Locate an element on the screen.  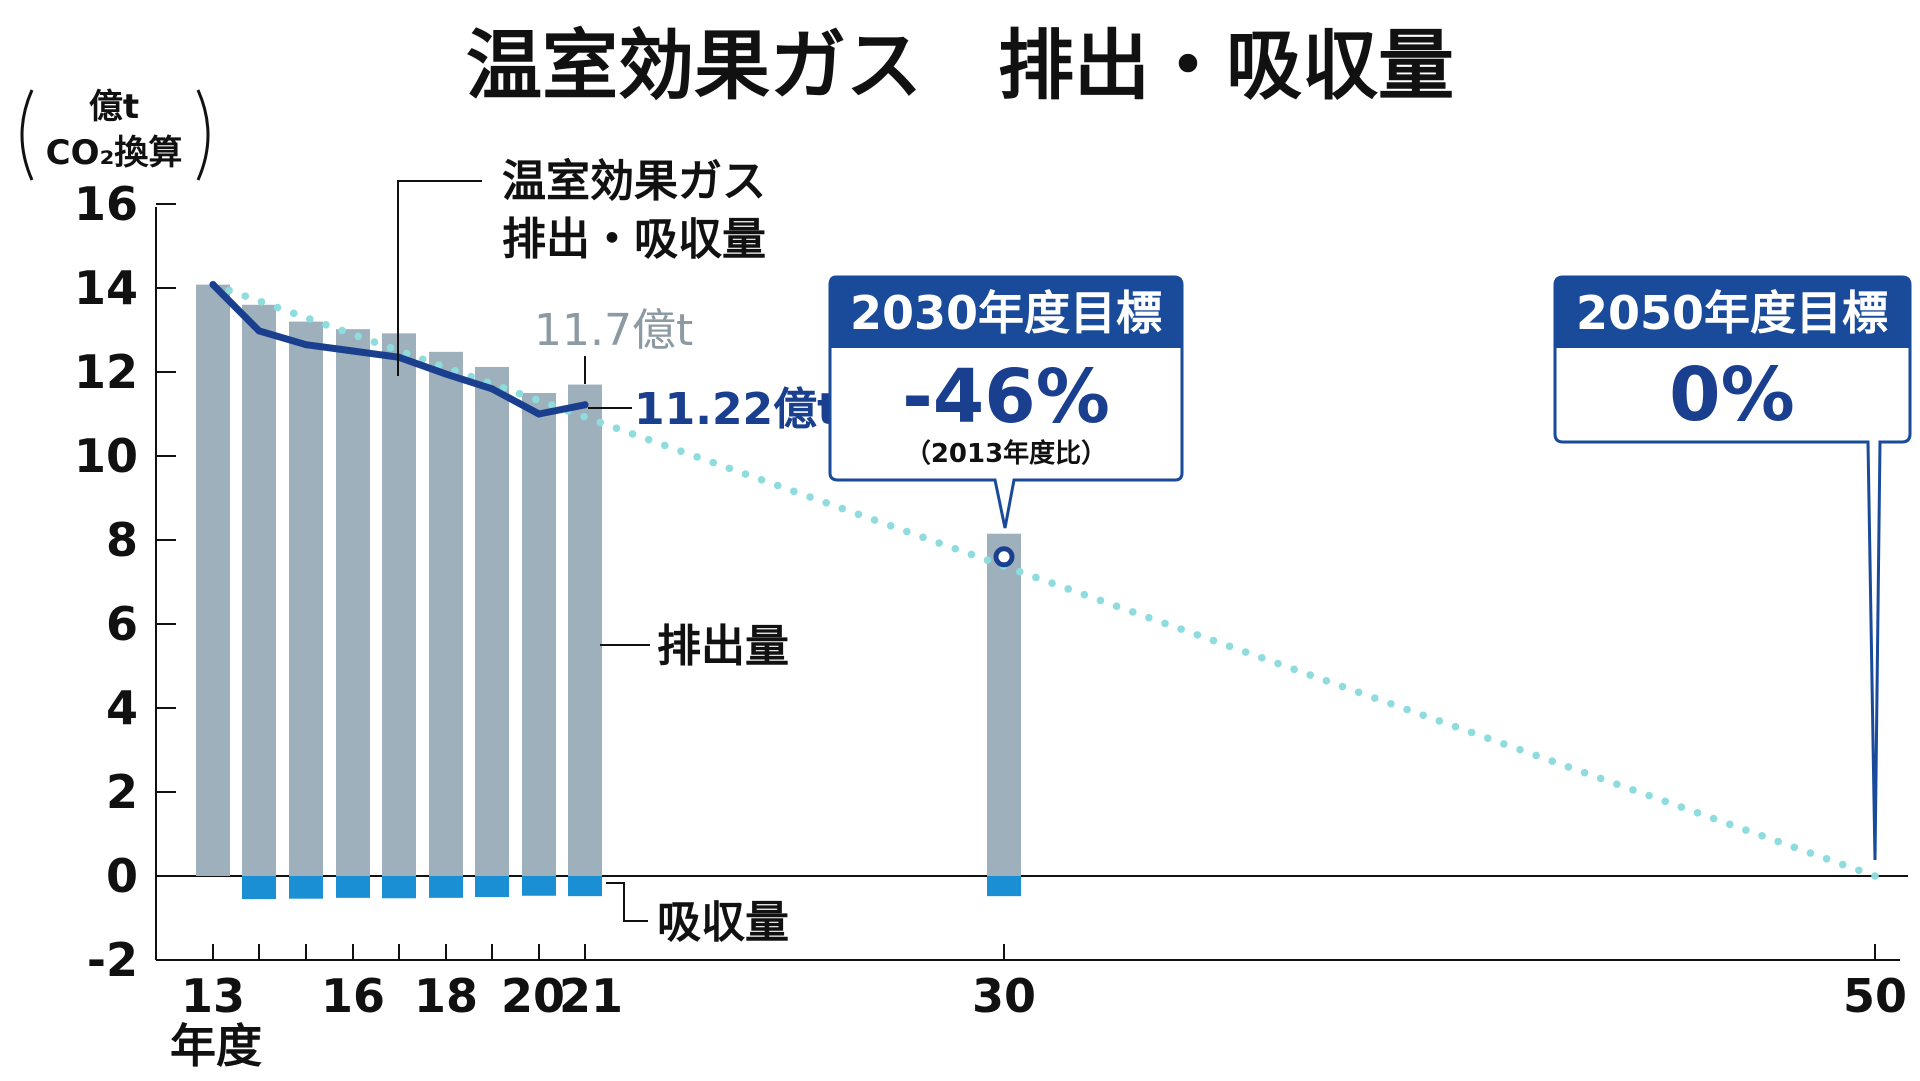
x-tick-label: 13 is located at coordinates (213, 996).